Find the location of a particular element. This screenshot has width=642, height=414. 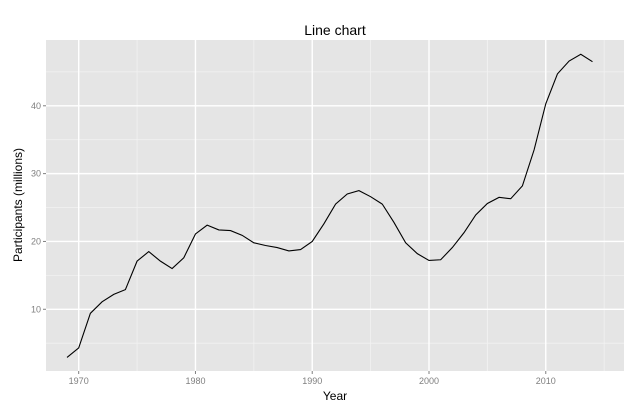

x-axis-title: Year is located at coordinates (335, 396).